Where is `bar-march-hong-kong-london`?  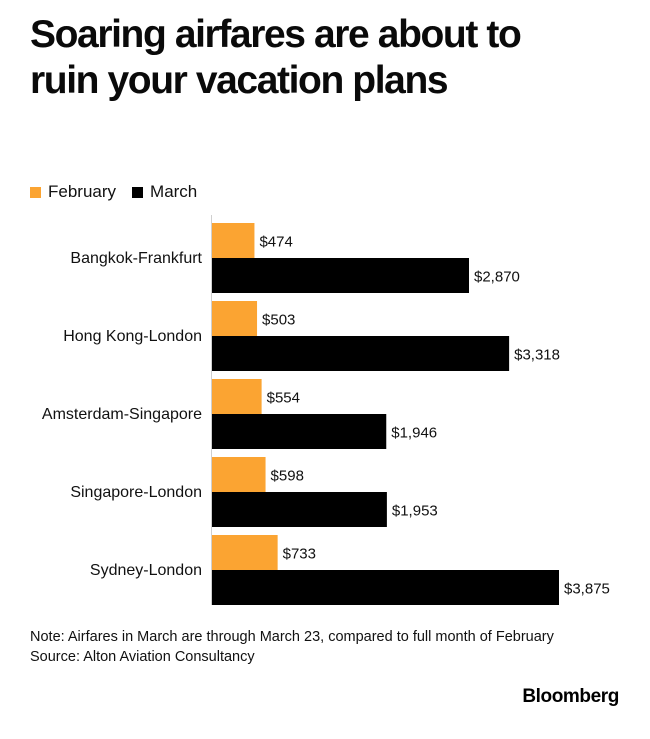 bar-march-hong-kong-london is located at coordinates (361, 353).